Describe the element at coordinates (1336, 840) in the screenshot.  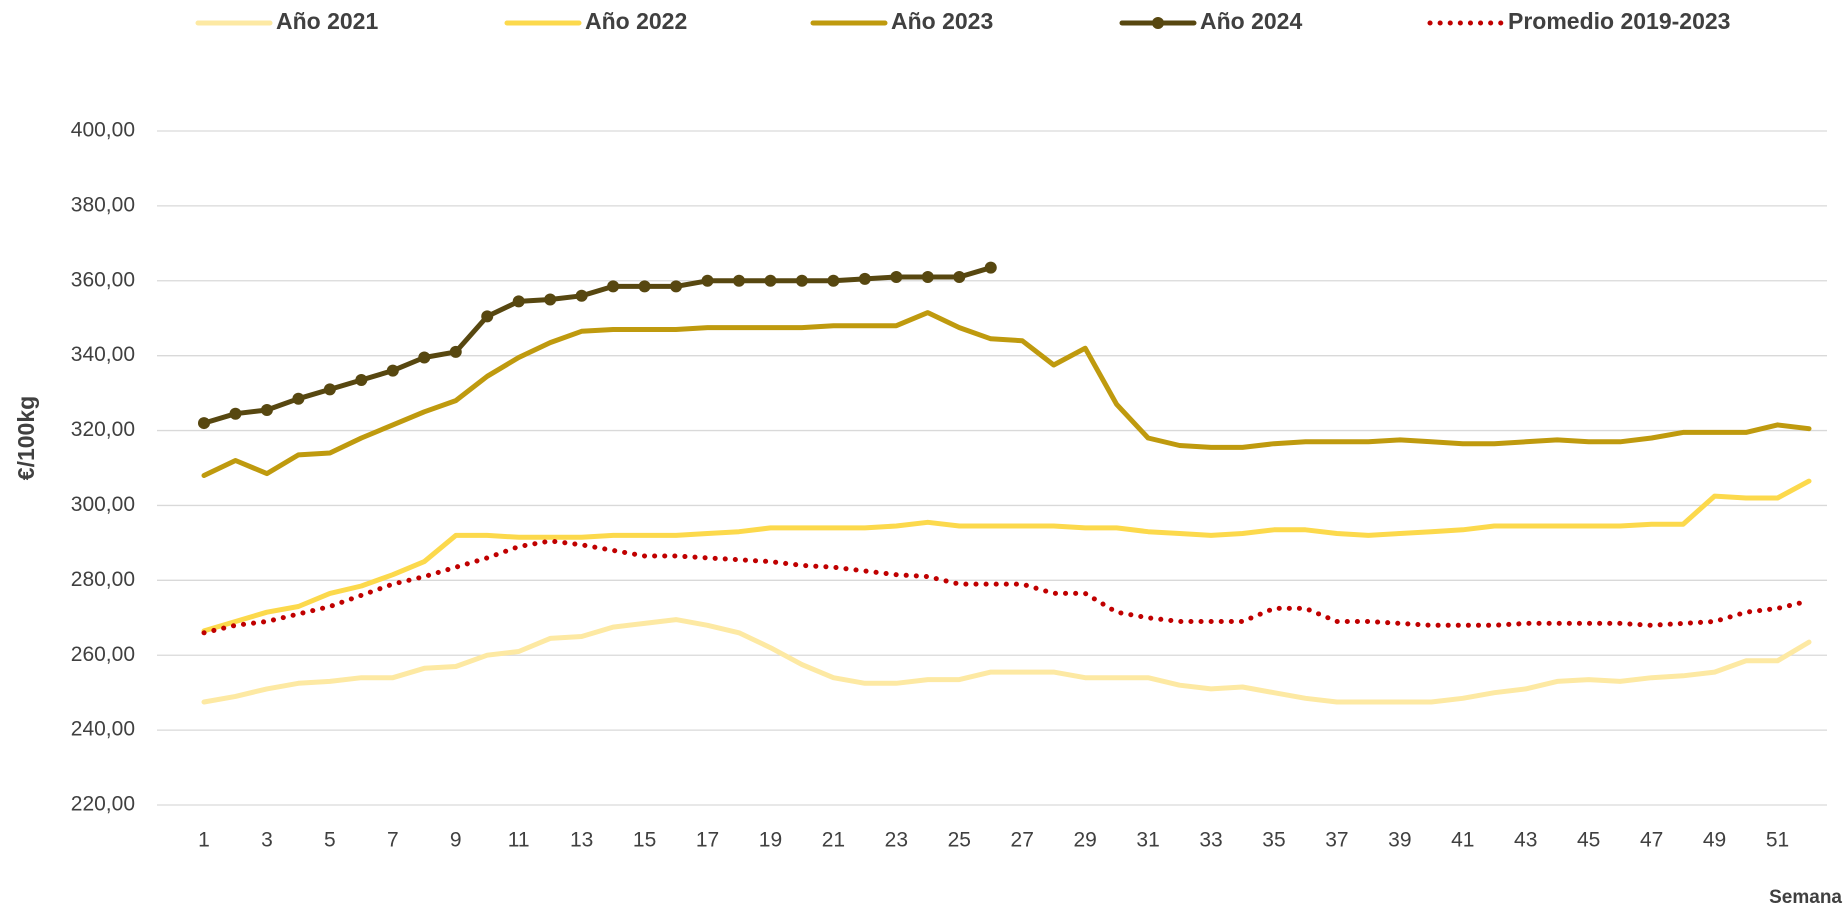
I see `x-tick-label: 37` at that location.